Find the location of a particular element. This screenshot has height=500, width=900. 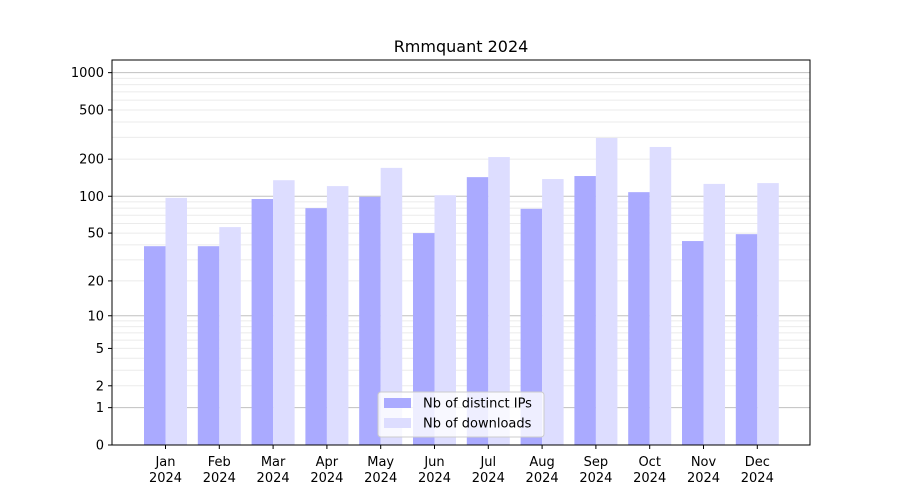

y-tick-label: 50 is located at coordinates (95, 234).